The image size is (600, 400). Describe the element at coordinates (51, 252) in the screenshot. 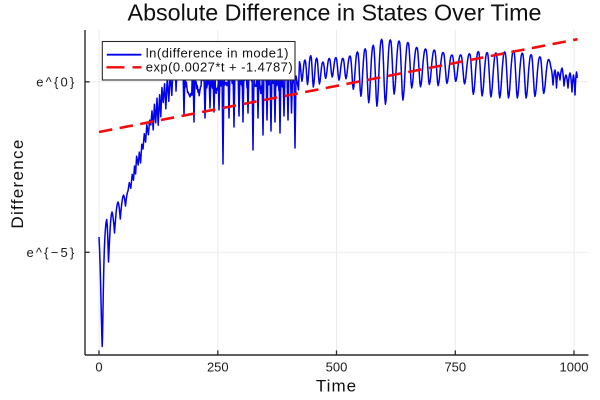

I see `svg-text: e^{−5}` at that location.